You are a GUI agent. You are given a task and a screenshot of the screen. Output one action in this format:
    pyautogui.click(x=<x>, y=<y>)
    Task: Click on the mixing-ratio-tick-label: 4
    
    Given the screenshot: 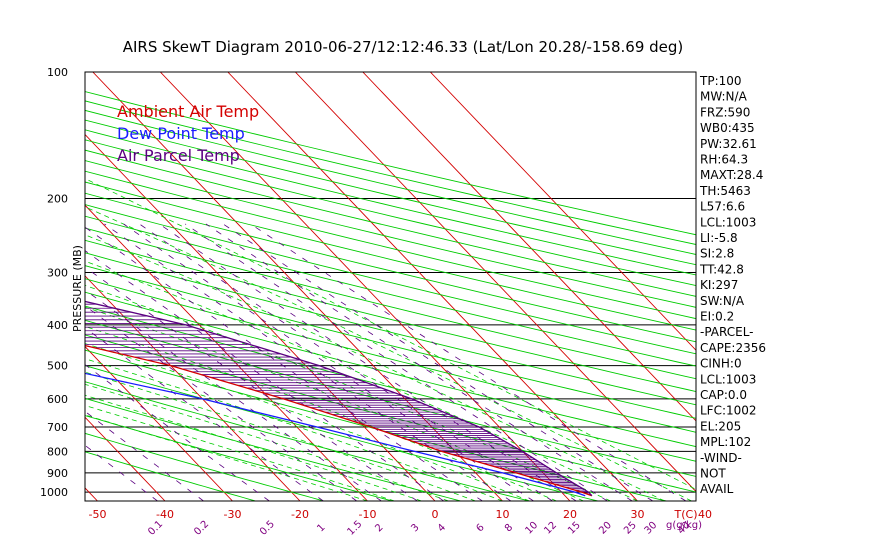 What is the action you would take?
    pyautogui.click(x=442, y=528)
    